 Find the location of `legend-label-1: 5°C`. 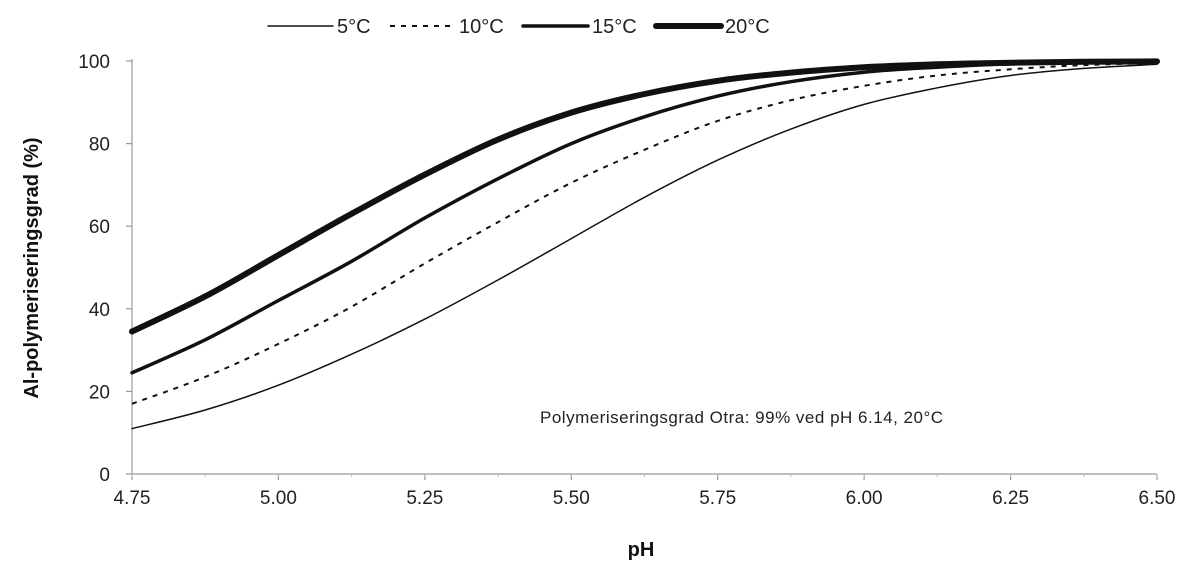

legend-label-1: 5°C is located at coordinates (354, 27).